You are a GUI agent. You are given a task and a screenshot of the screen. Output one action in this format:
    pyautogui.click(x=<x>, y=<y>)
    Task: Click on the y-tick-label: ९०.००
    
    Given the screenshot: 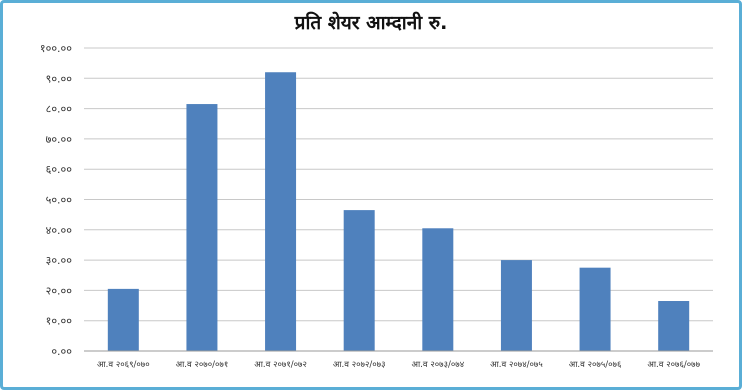 What is the action you would take?
    pyautogui.click(x=59, y=78)
    